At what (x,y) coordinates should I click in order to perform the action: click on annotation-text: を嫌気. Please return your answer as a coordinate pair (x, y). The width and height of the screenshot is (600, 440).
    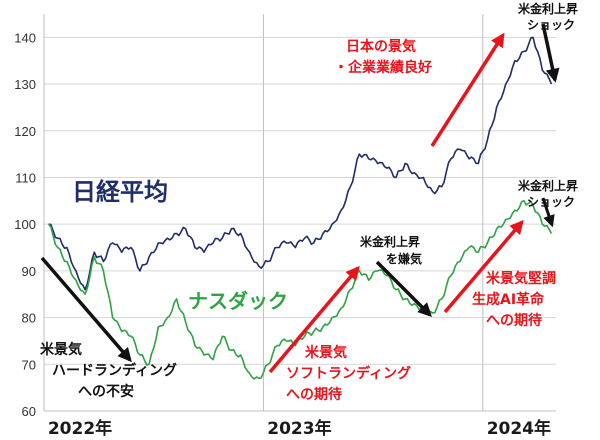
    Looking at the image, I should click on (404, 258).